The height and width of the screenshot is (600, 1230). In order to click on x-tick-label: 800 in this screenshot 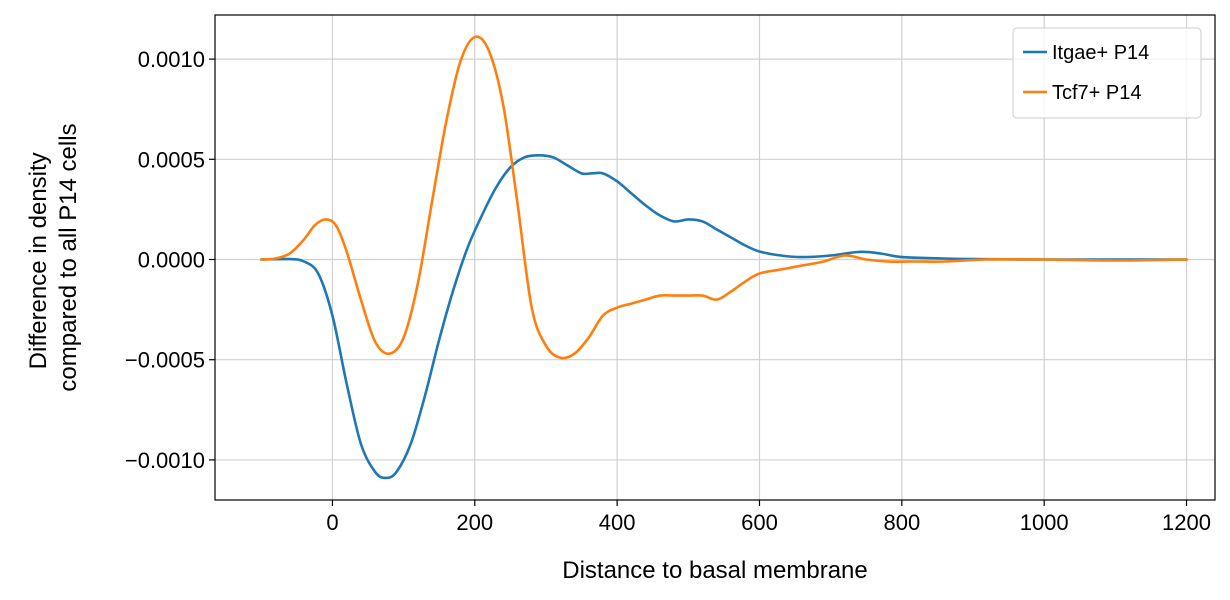, I will do `click(901, 522)`.